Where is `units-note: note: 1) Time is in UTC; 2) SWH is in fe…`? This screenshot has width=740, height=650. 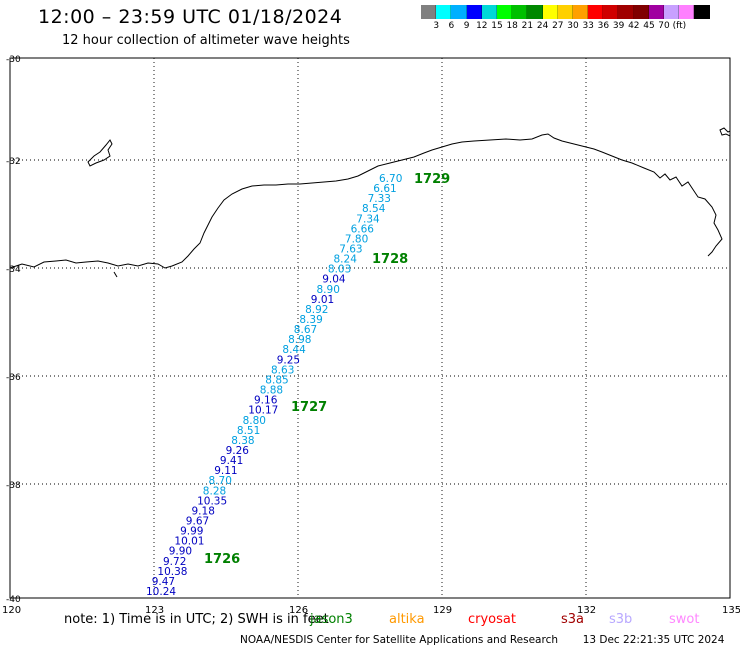
units-note: note: 1) Time is in UTC; 2) SWH is in fe… is located at coordinates (196, 619).